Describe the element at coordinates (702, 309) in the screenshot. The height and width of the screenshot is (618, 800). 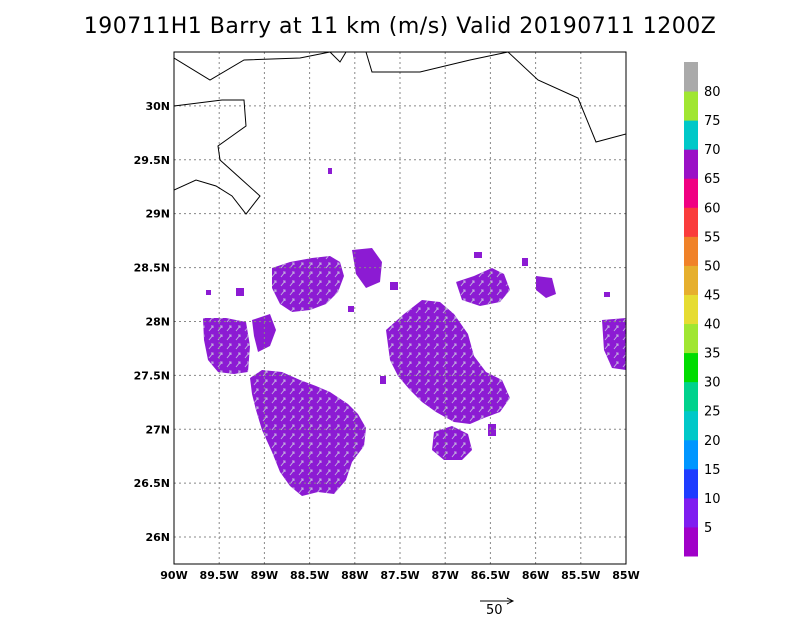
I see `colorbar: 5 10 15 20 25 30 35 40 45 50 55 60 65 70 75 80` at that location.